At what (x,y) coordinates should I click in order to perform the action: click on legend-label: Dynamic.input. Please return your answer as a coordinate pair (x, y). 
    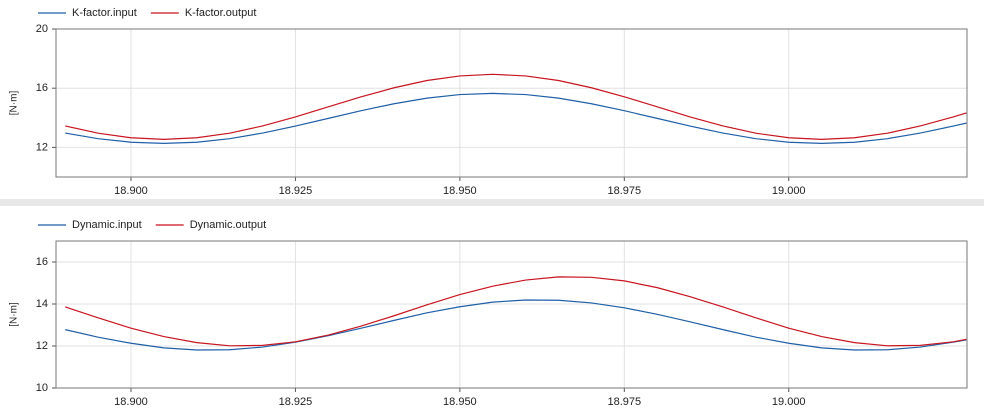
    Looking at the image, I should click on (107, 225).